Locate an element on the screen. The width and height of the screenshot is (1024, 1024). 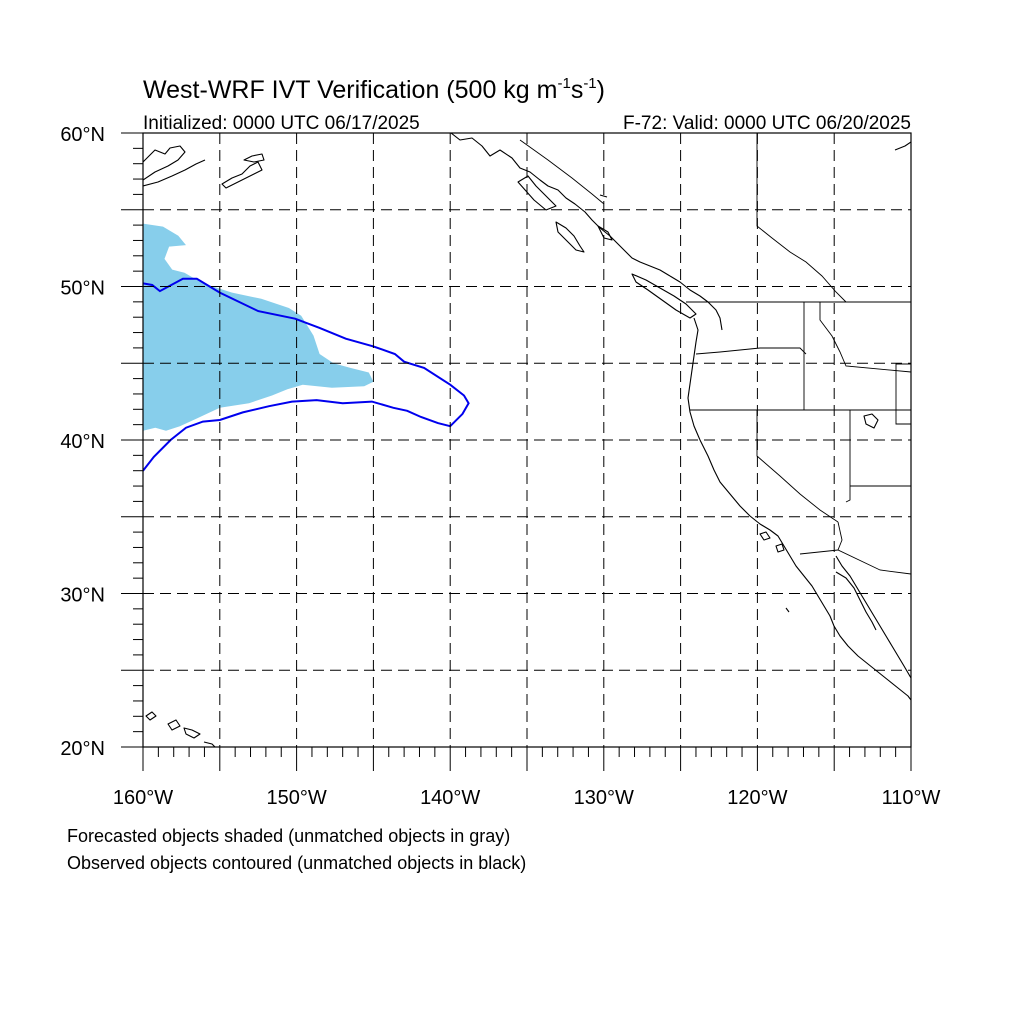
lat-tick-label: 60°N is located at coordinates (82, 135).